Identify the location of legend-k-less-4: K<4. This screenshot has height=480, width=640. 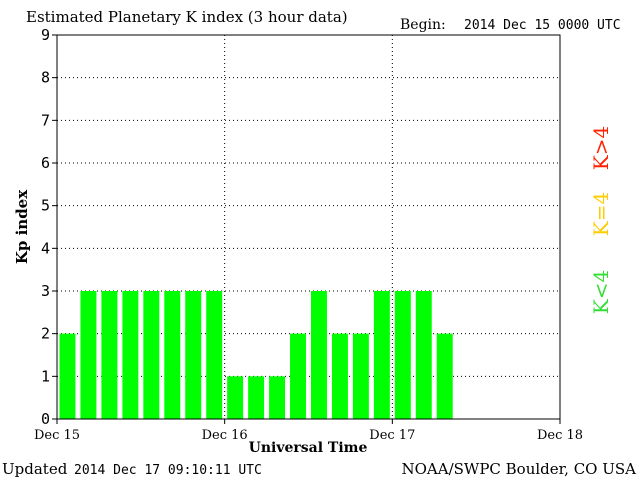
(601, 292).